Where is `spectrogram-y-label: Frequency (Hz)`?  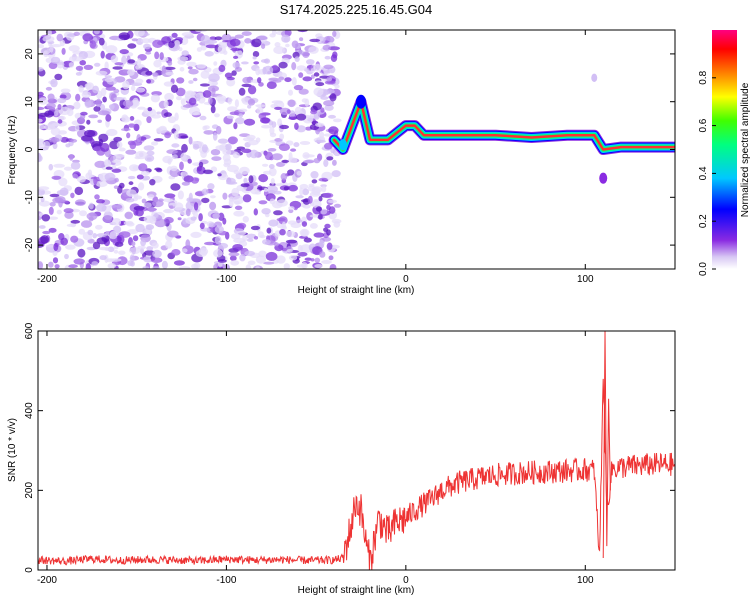
spectrogram-y-label: Frequency (Hz) is located at coordinates (12, 150).